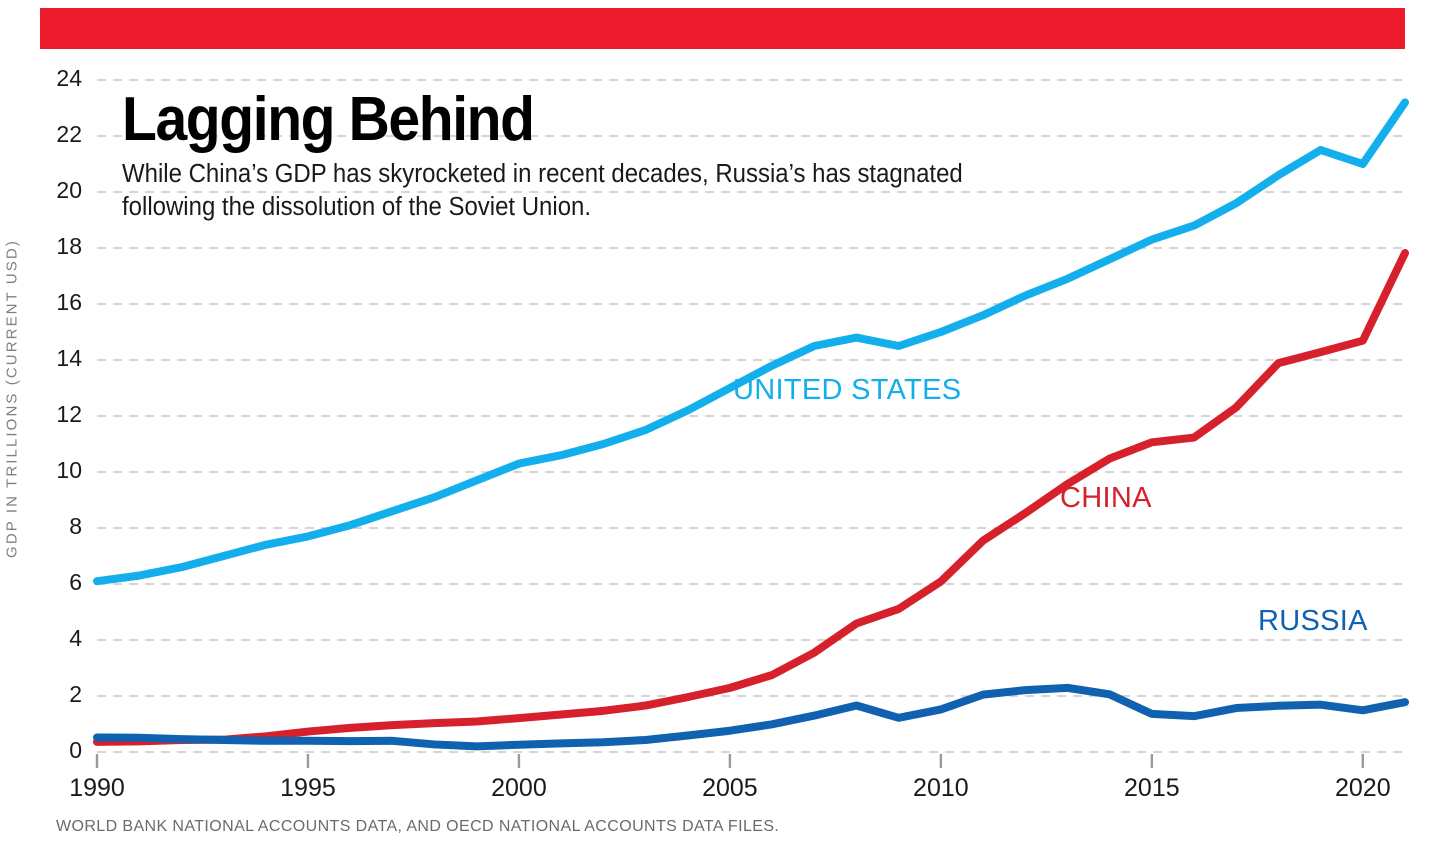  I want to click on x-tick-label: 2005, so click(730, 788).